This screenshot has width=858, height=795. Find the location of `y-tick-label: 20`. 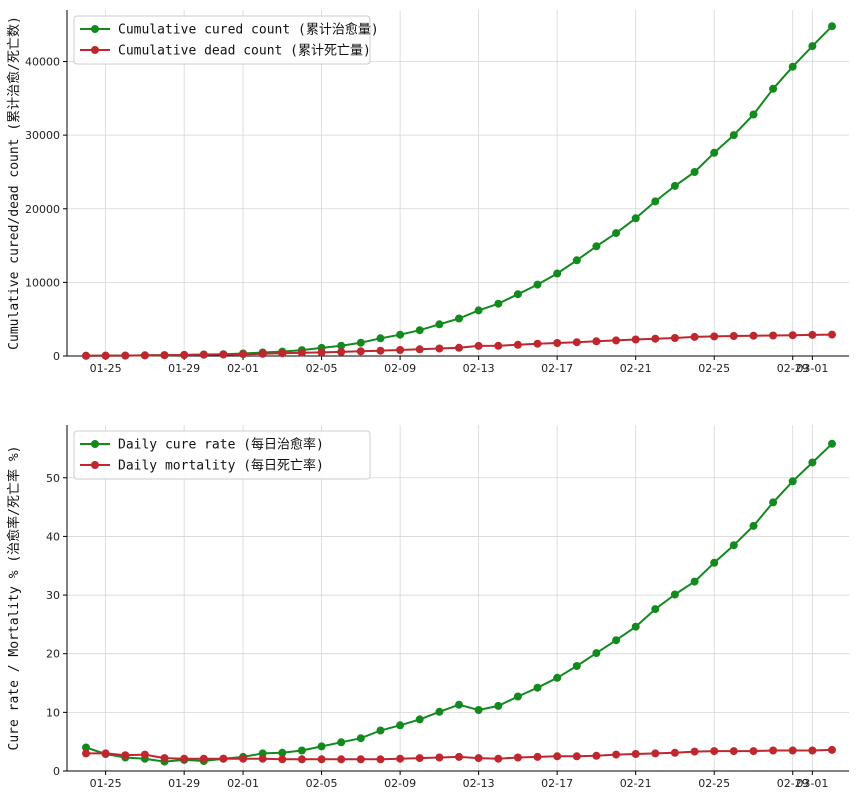

y-tick-label: 20 is located at coordinates (53, 654).